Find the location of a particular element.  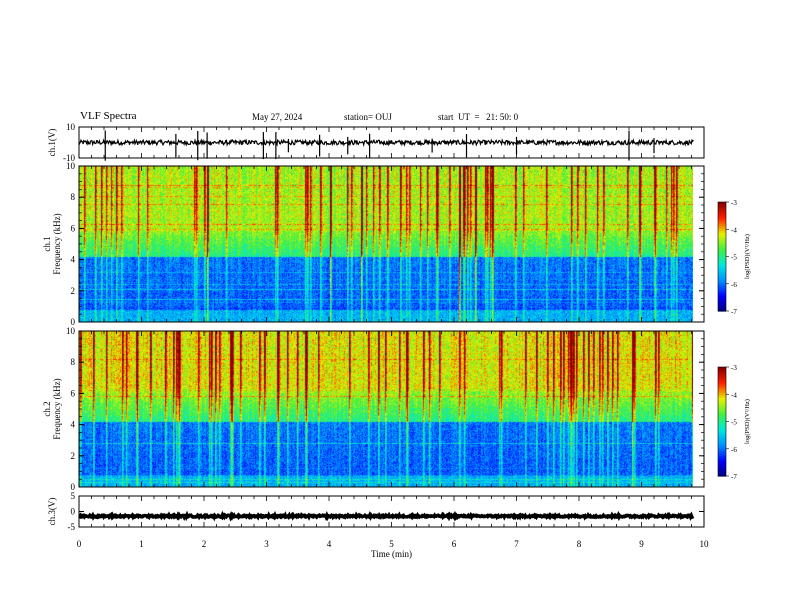

colorbar-2-tick-label: -6 is located at coordinates (734, 450).